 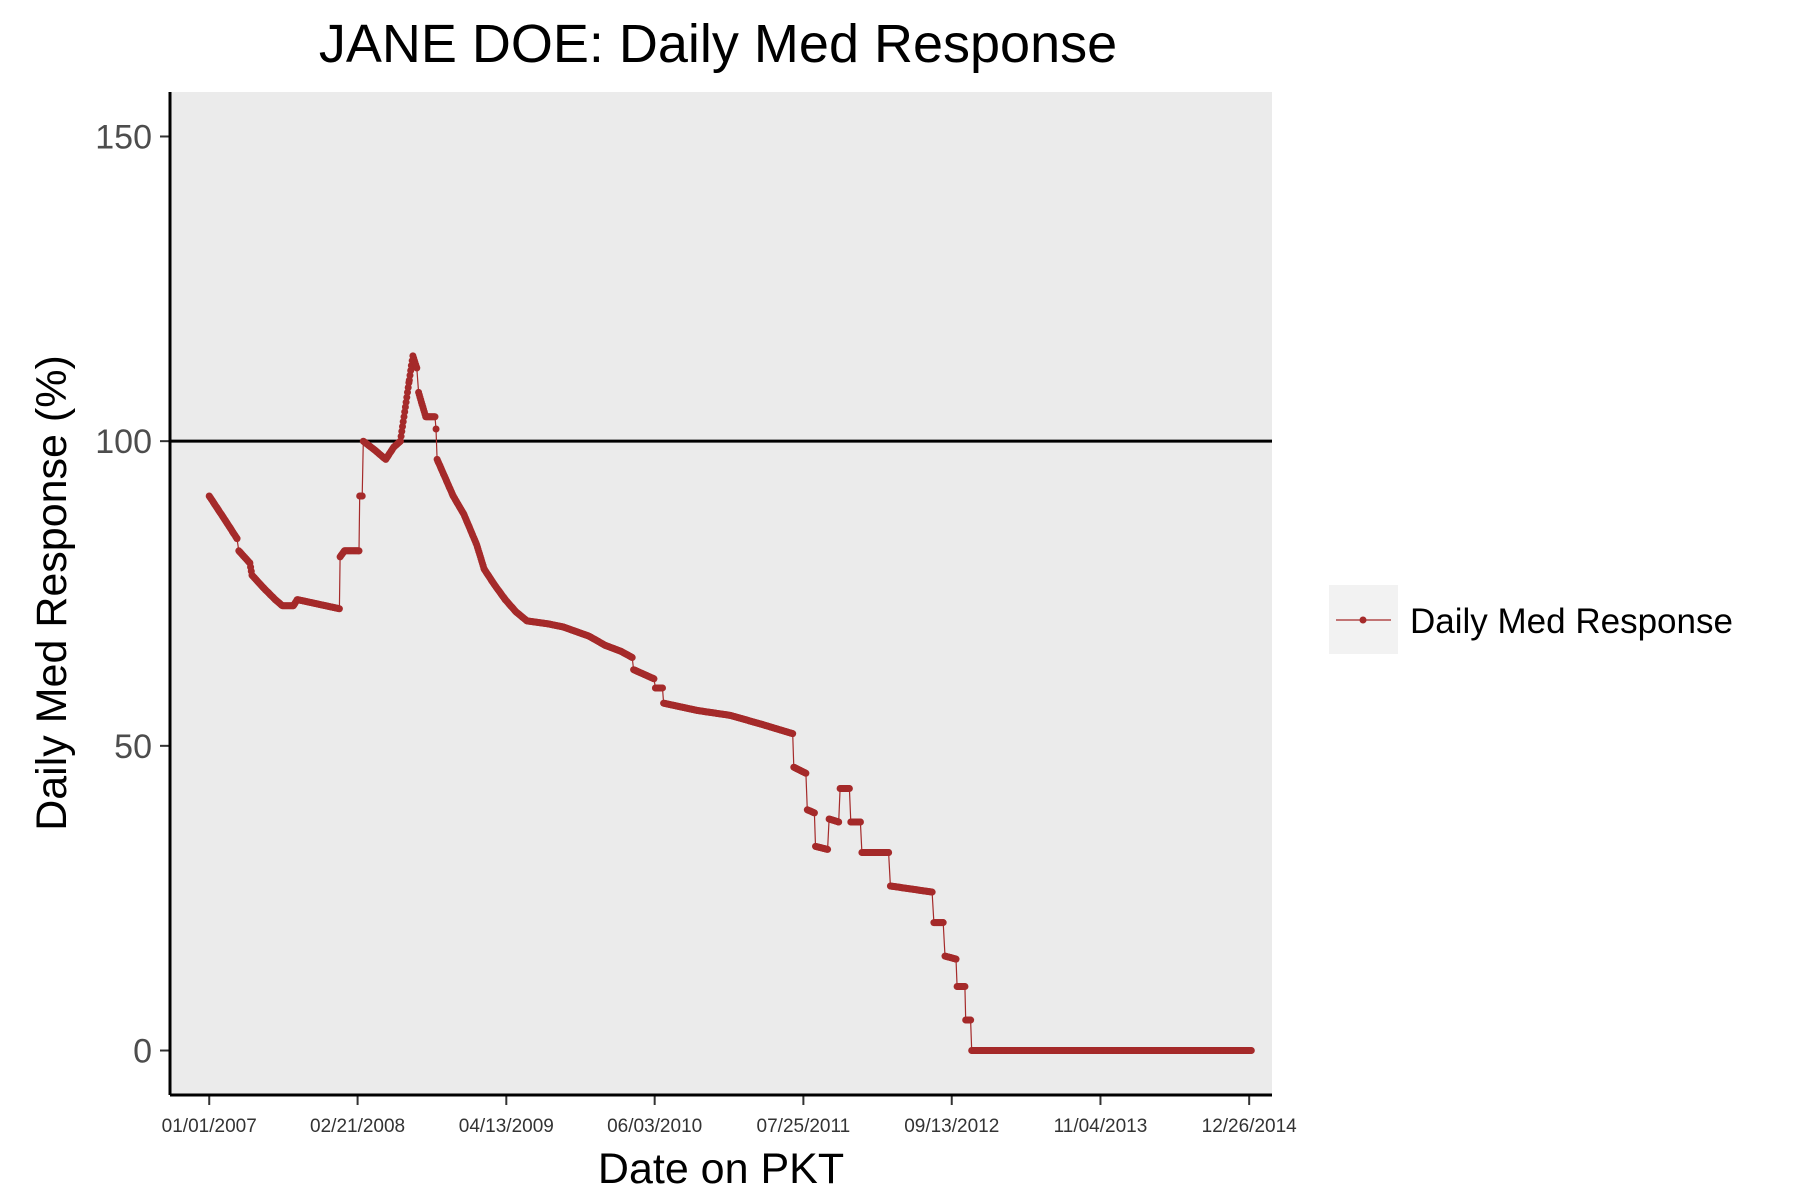 What do you see at coordinates (52, 593) in the screenshot?
I see `y-axis-title: Daily Med Response (%)` at bounding box center [52, 593].